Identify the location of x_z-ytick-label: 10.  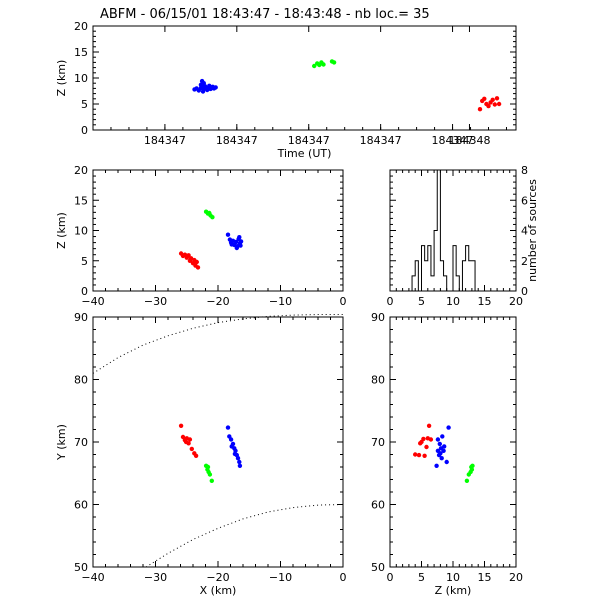
(81, 231).